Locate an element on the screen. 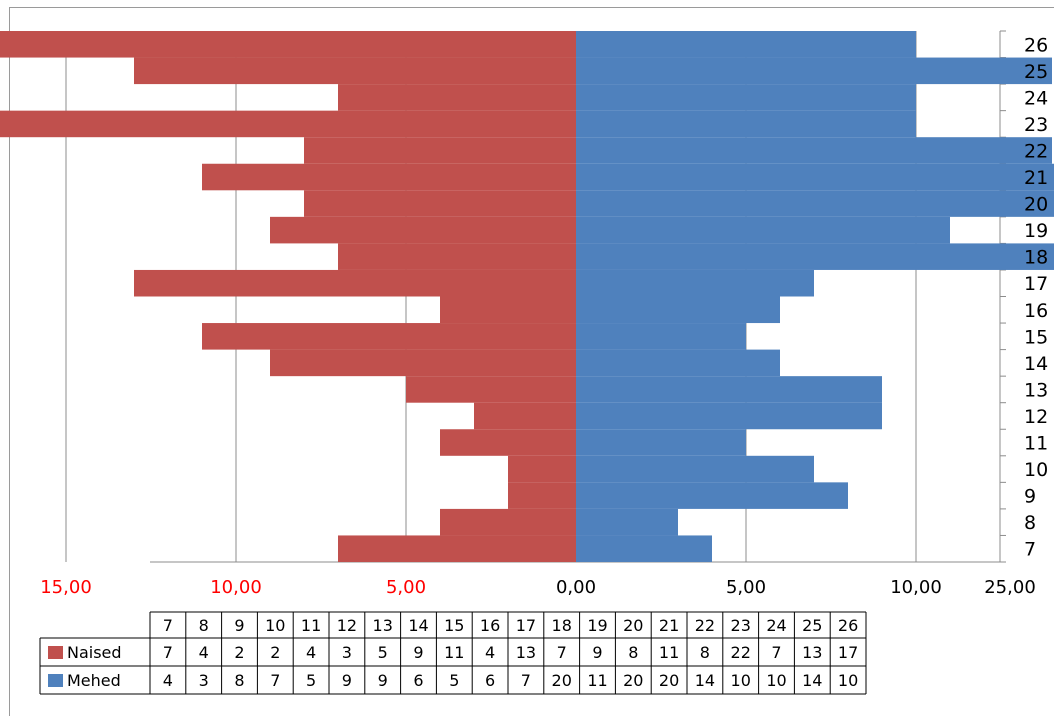  table-header-cell: 19 is located at coordinates (597, 625).